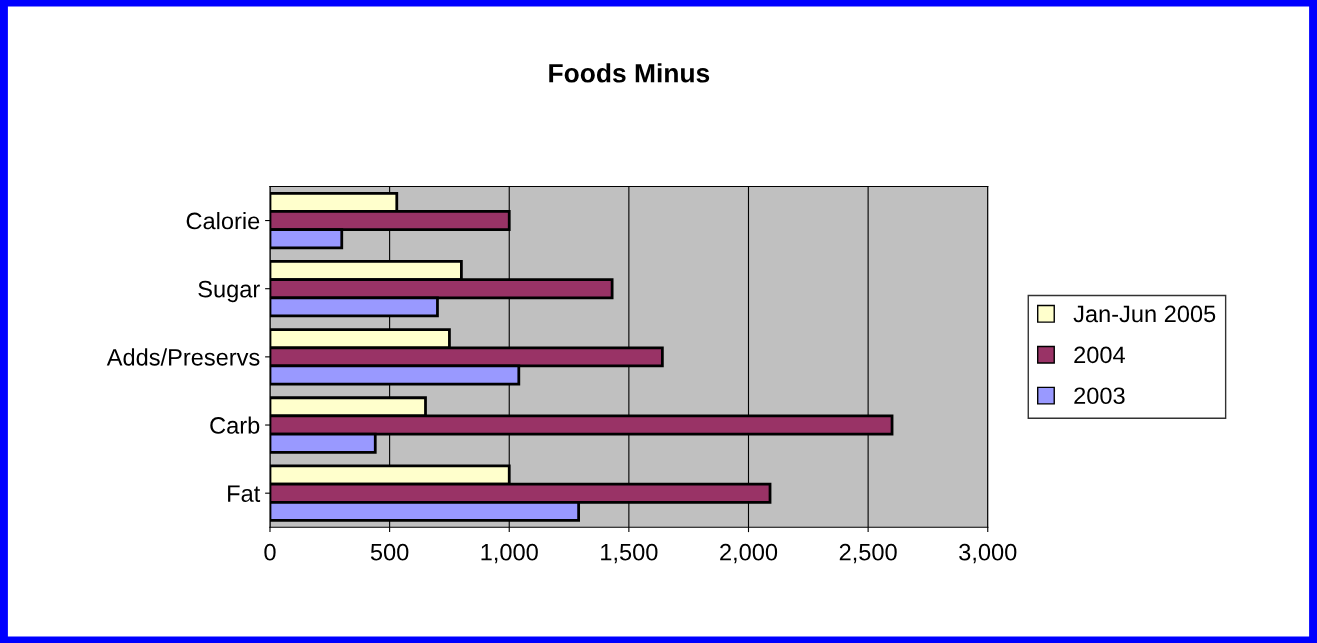 The width and height of the screenshot is (1317, 643). Describe the element at coordinates (629, 553) in the screenshot. I see `x-tick-label: 1,500` at that location.